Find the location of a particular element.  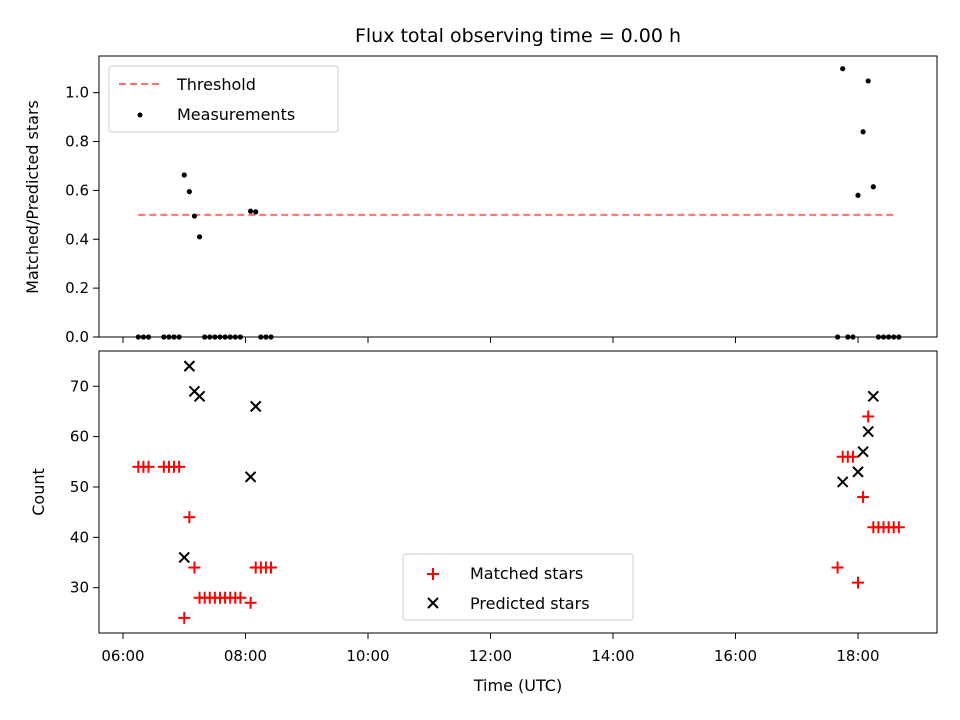

ratio-x-ticks is located at coordinates (490, 340).